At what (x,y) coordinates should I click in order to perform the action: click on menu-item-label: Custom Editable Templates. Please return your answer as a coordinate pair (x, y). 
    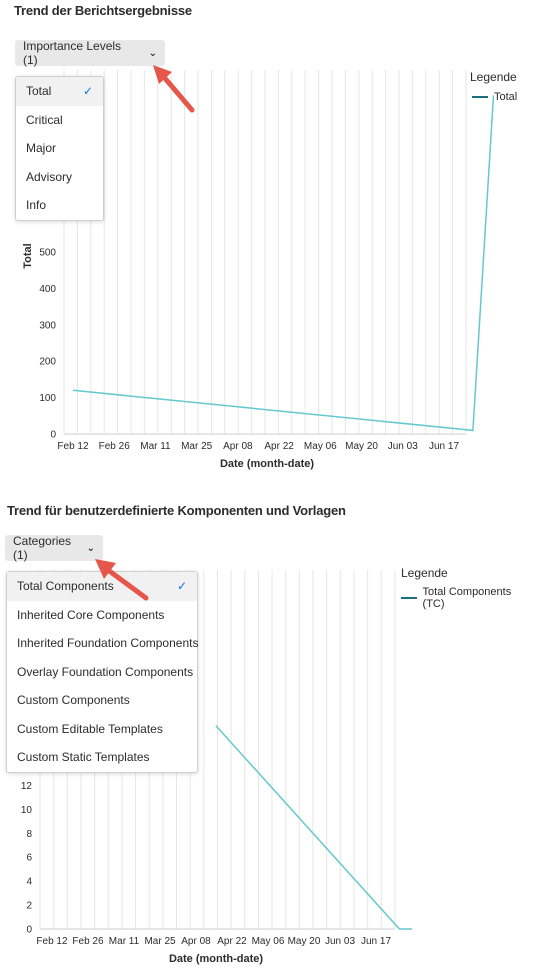
    Looking at the image, I should click on (90, 728).